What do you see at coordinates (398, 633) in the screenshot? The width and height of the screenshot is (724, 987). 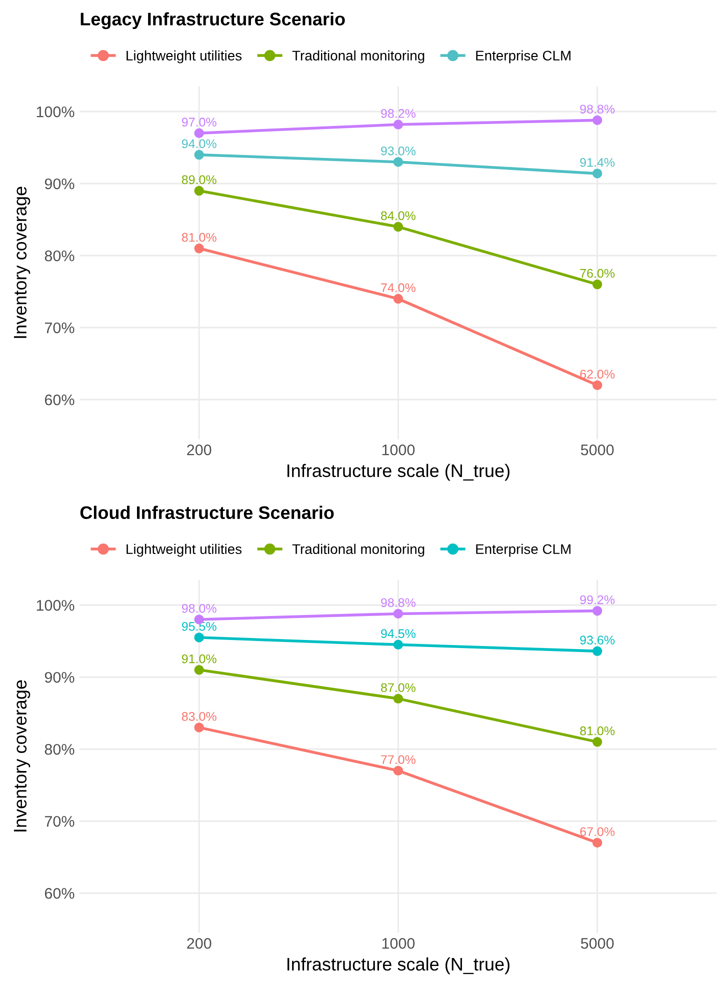 I see `data-label: 94.5%` at bounding box center [398, 633].